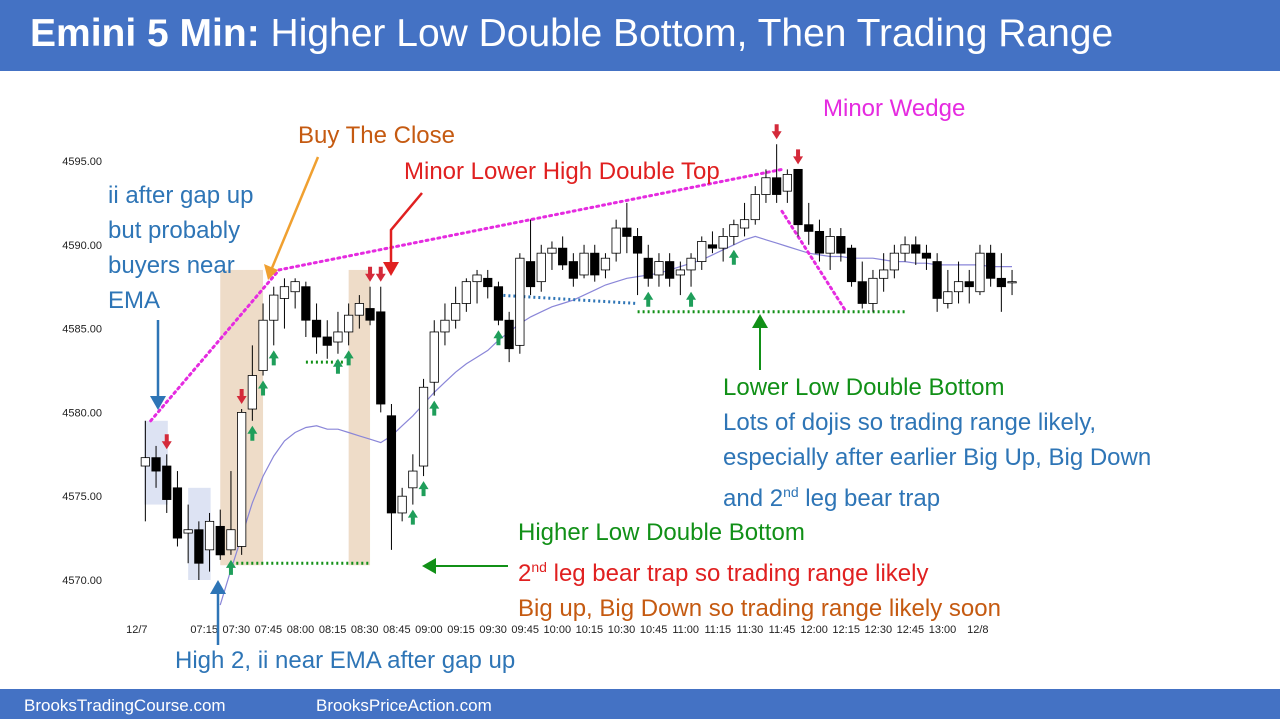 This screenshot has width=1280, height=719. Describe the element at coordinates (717, 630) in the screenshot. I see `x-tick-label: 11:15` at that location.